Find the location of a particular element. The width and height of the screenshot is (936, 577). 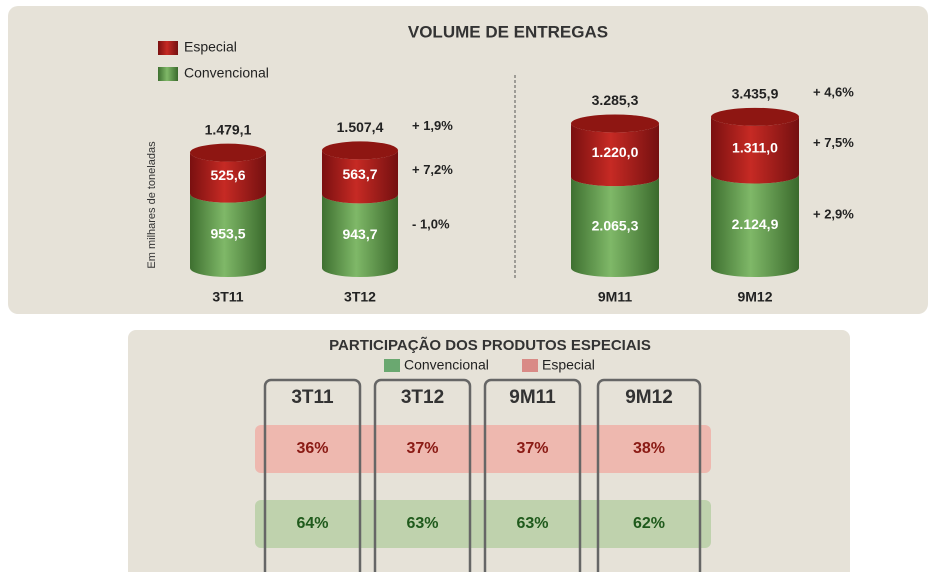

total-label: 3.285,3 is located at coordinates (615, 100).